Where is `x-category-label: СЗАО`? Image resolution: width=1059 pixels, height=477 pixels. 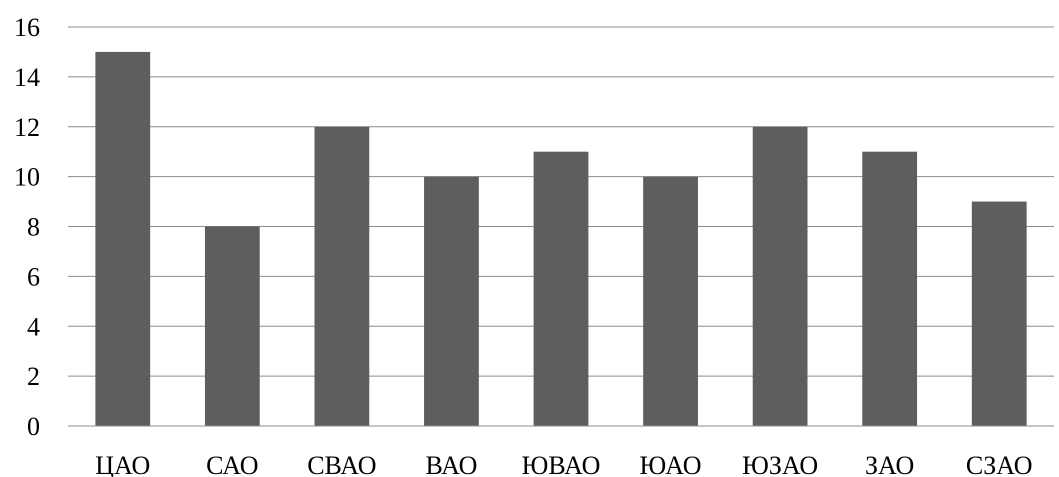
x-category-label: СЗАО is located at coordinates (999, 464).